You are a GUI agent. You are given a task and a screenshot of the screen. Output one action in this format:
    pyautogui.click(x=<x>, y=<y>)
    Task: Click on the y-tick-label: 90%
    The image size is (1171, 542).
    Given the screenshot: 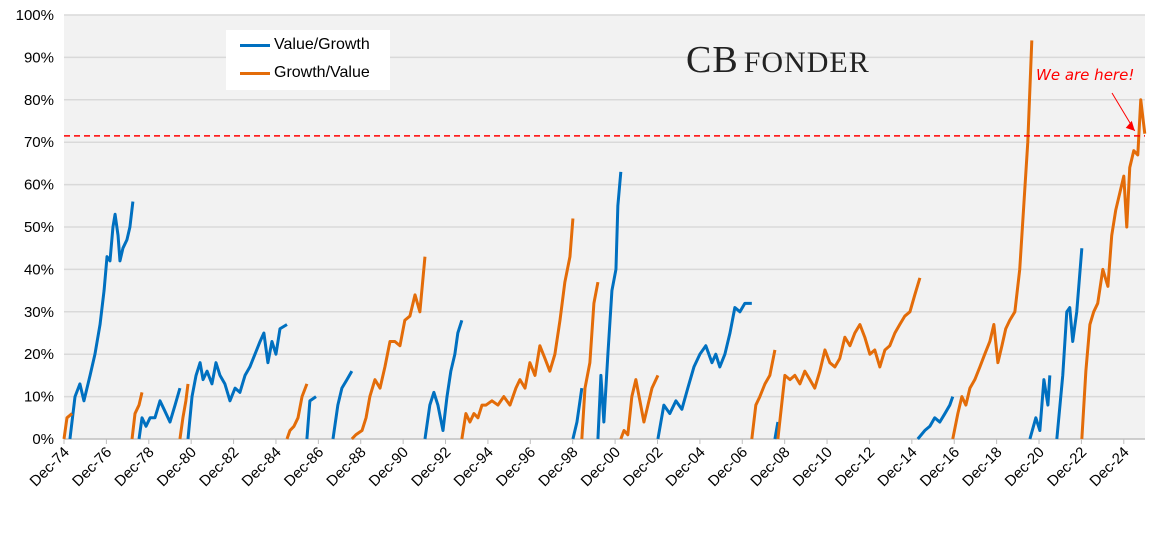 What is the action you would take?
    pyautogui.click(x=39, y=57)
    